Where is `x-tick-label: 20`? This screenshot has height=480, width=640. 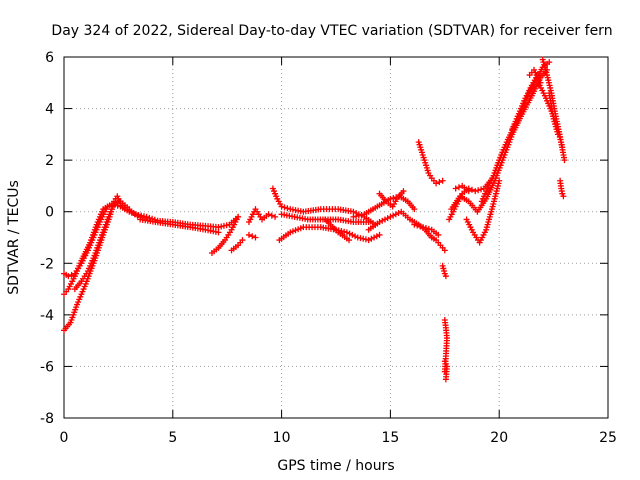
x-tick-label: 20 is located at coordinates (499, 438).